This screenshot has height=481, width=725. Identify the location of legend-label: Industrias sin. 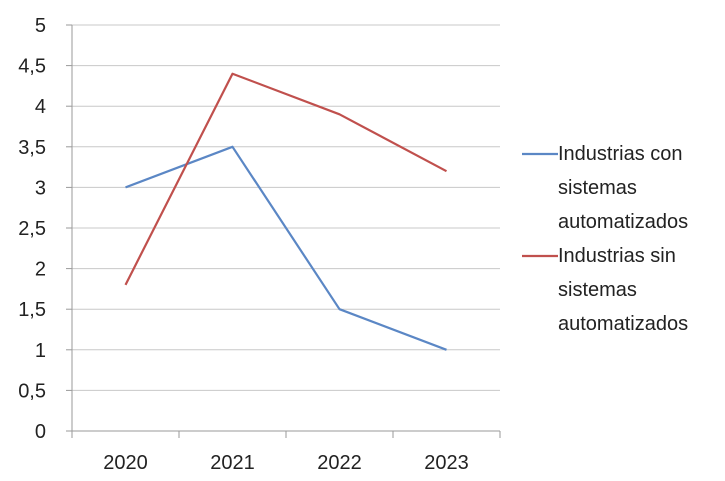
(617, 256).